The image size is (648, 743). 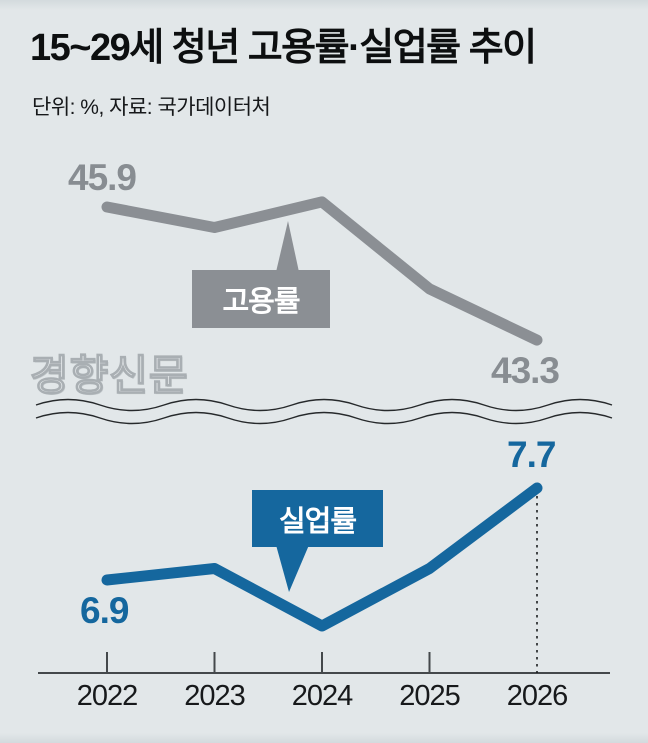 I want to click on unemployment-callout-label: 실업률, so click(x=317, y=521).